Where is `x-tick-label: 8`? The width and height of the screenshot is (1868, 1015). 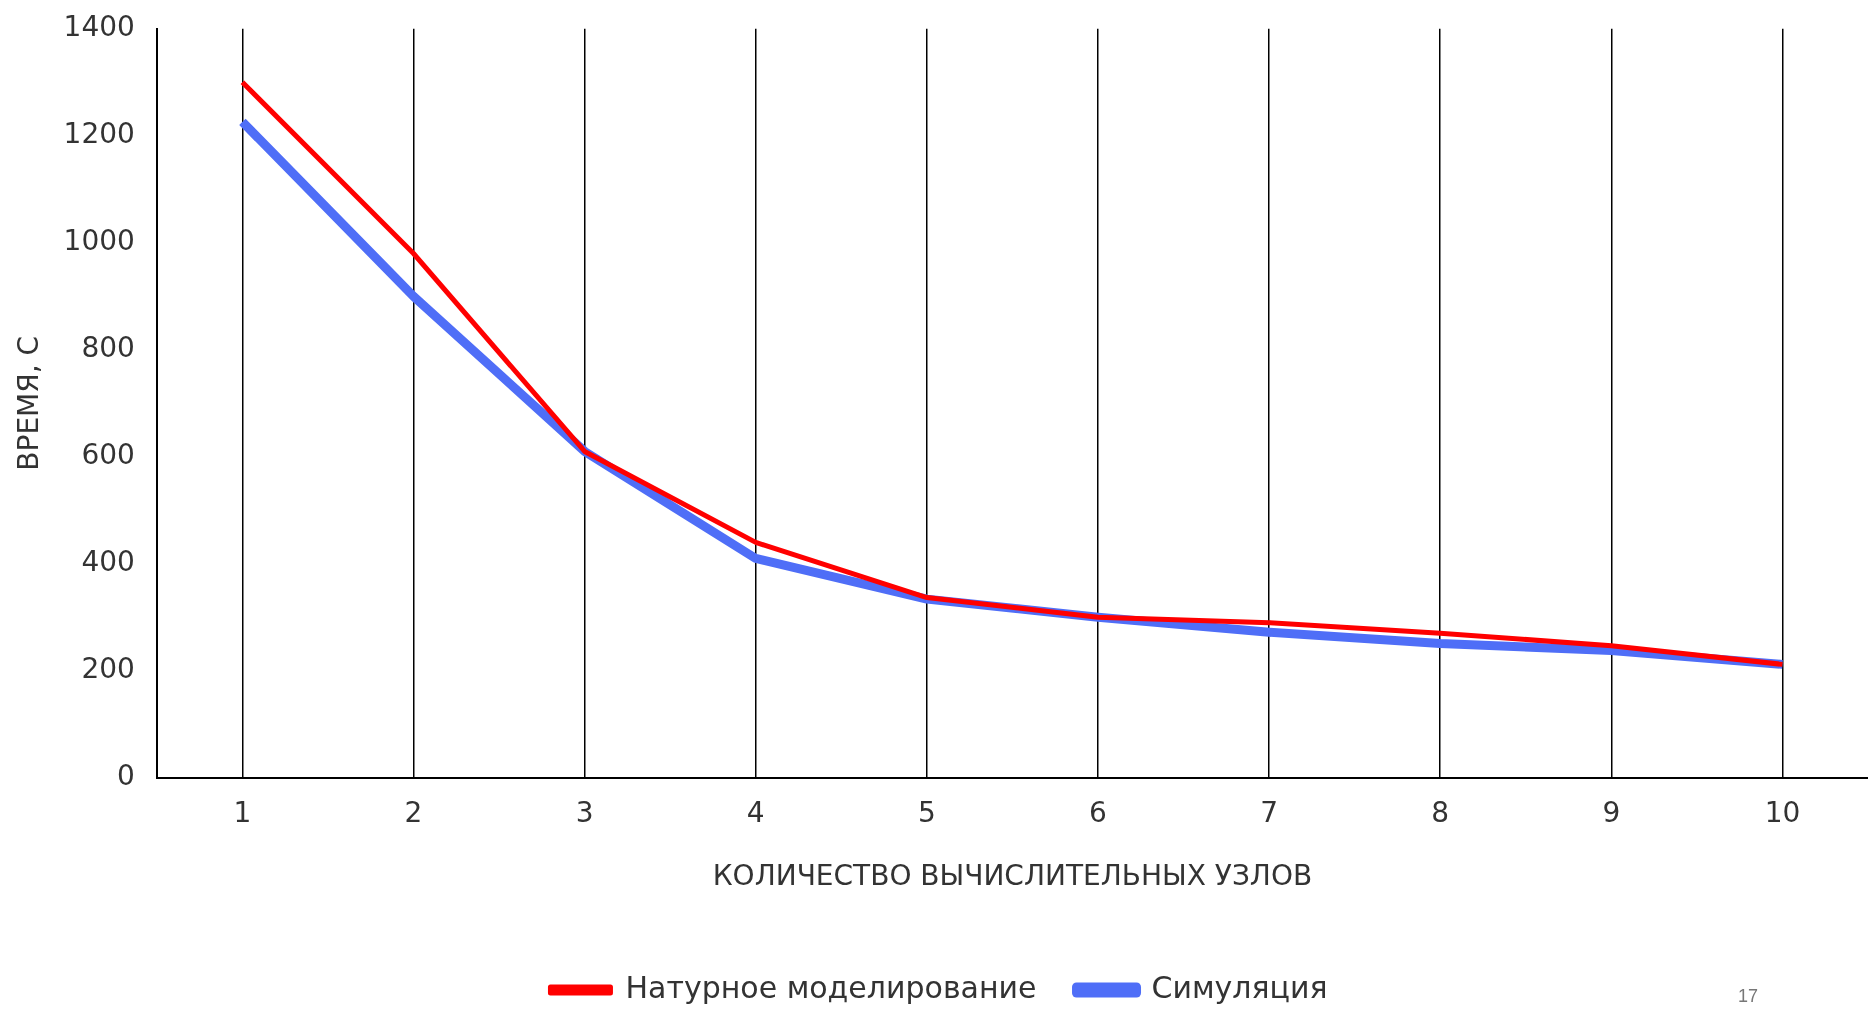
x-tick-label: 8 is located at coordinates (1440, 812).